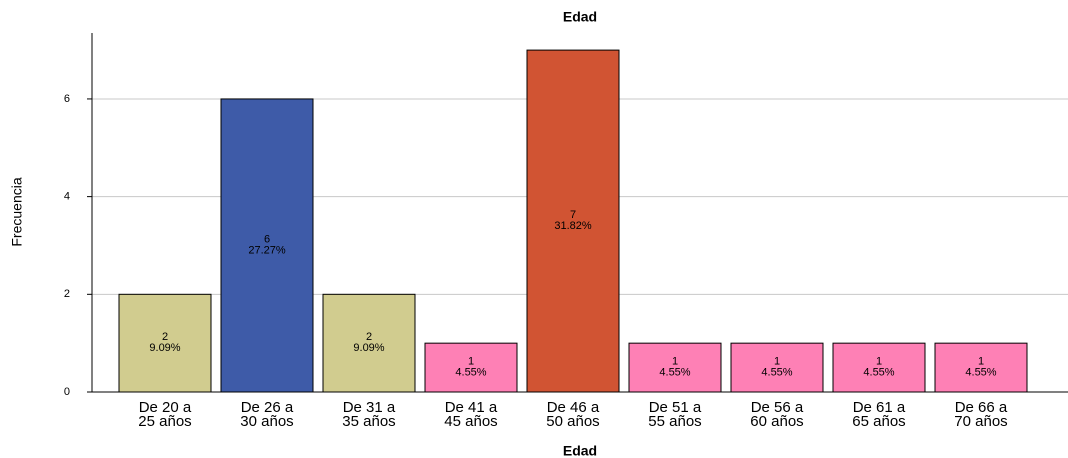 This screenshot has width=1068, height=458. Describe the element at coordinates (777, 407) in the screenshot. I see `x-tick-label: De 56 a` at that location.